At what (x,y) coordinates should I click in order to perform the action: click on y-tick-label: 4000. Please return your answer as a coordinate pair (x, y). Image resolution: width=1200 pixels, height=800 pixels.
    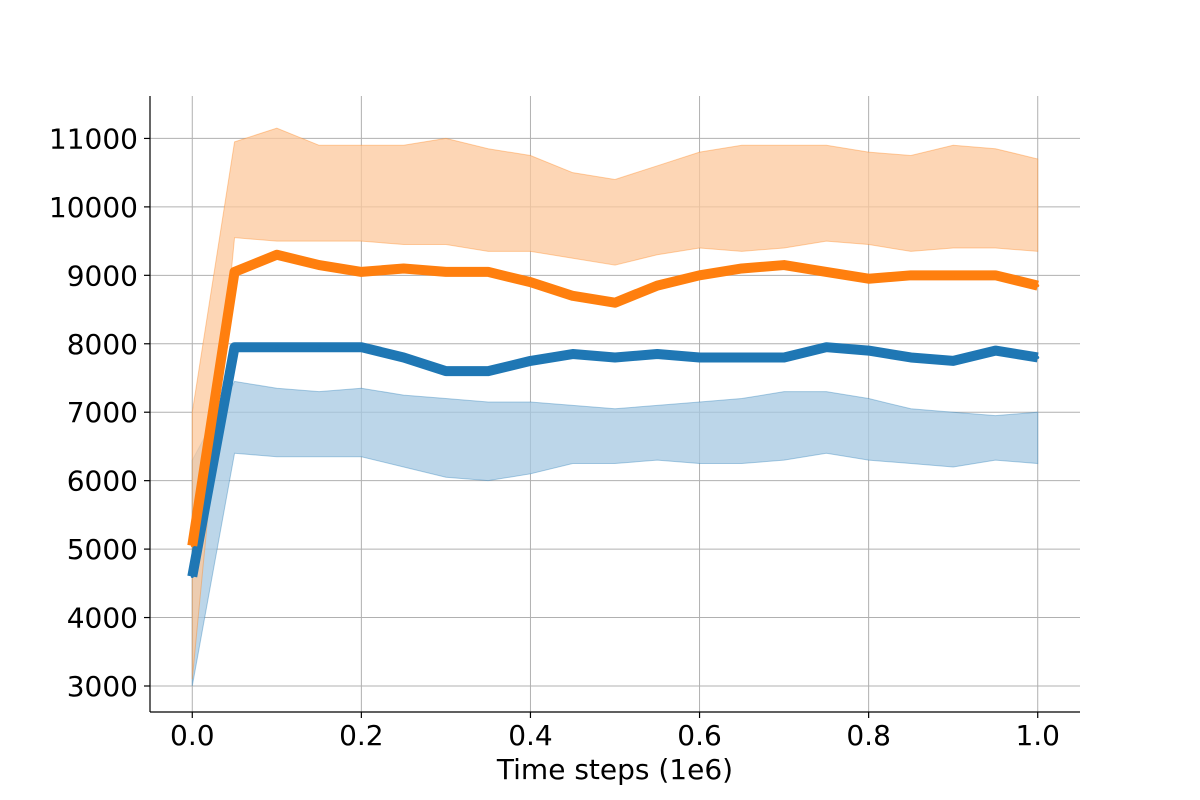
    Looking at the image, I should click on (102, 618).